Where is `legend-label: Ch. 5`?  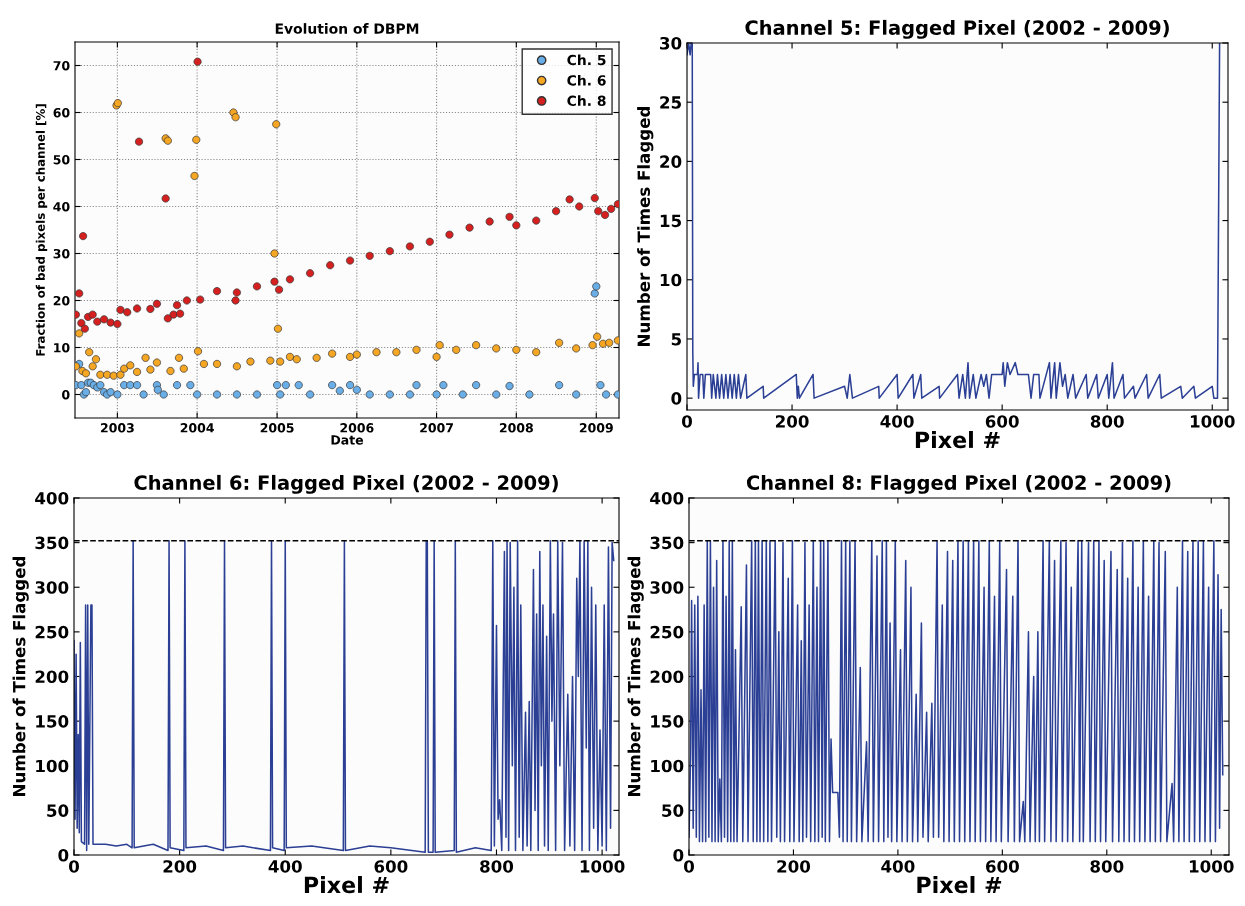 legend-label: Ch. 5 is located at coordinates (586, 60).